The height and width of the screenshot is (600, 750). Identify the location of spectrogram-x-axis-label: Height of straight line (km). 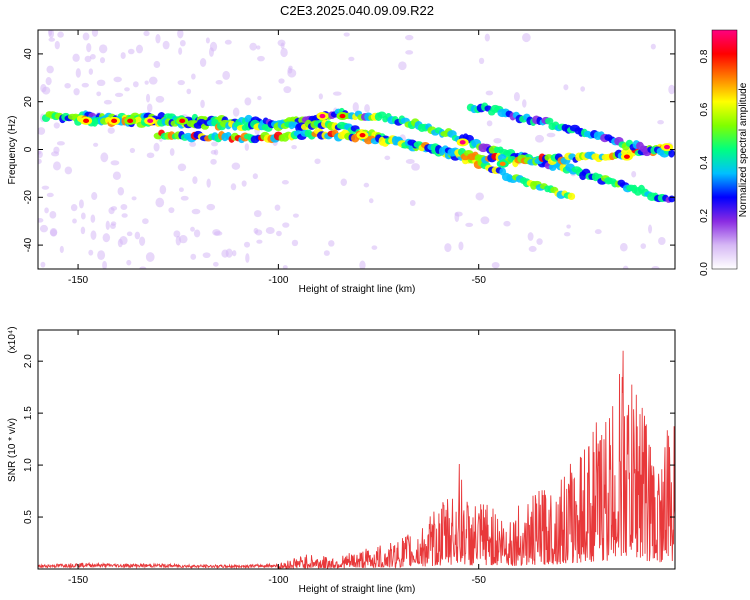
(357, 289).